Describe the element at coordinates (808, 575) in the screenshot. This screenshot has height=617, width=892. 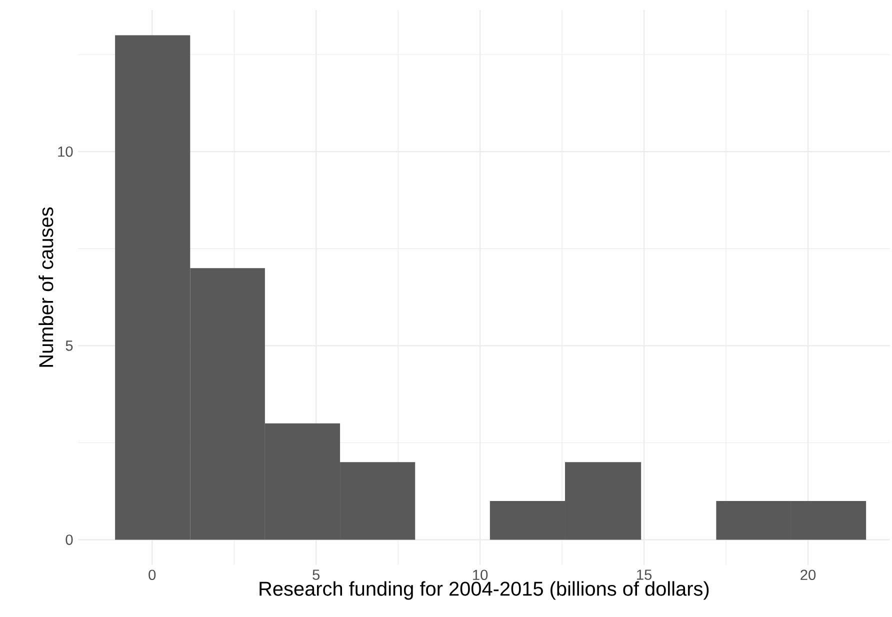
I see `x-tick-label: 20` at that location.